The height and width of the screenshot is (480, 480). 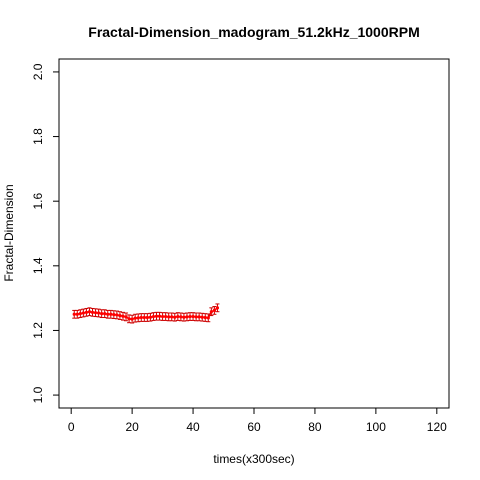 What do you see at coordinates (38, 201) in the screenshot?
I see `y-tick-label: 1.6` at bounding box center [38, 201].